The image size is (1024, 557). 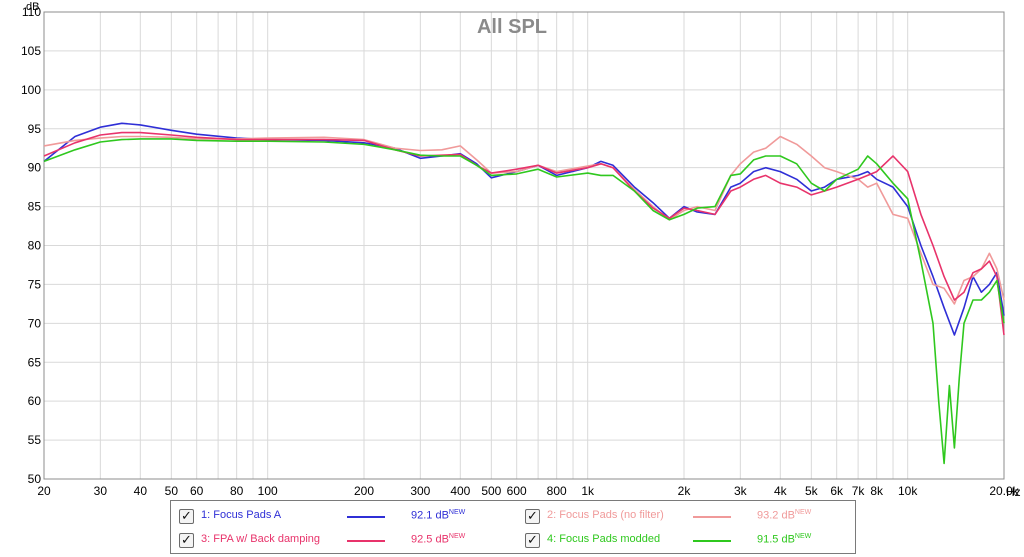 I want to click on x-tick-label: 800, so click(x=557, y=491).